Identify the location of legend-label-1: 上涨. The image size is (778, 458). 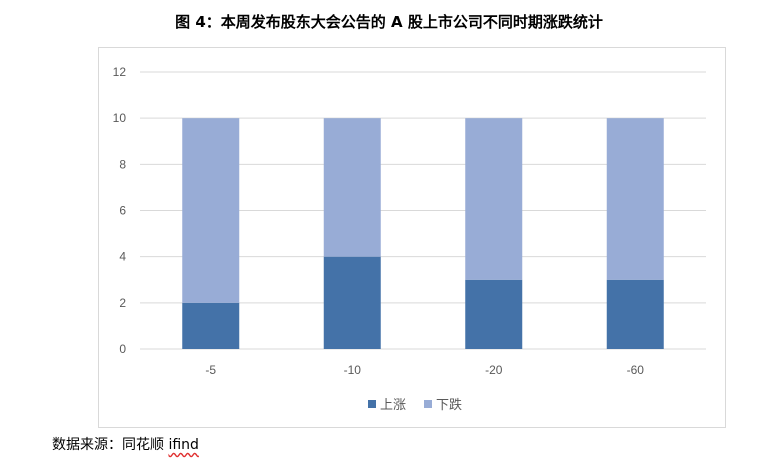
(393, 405).